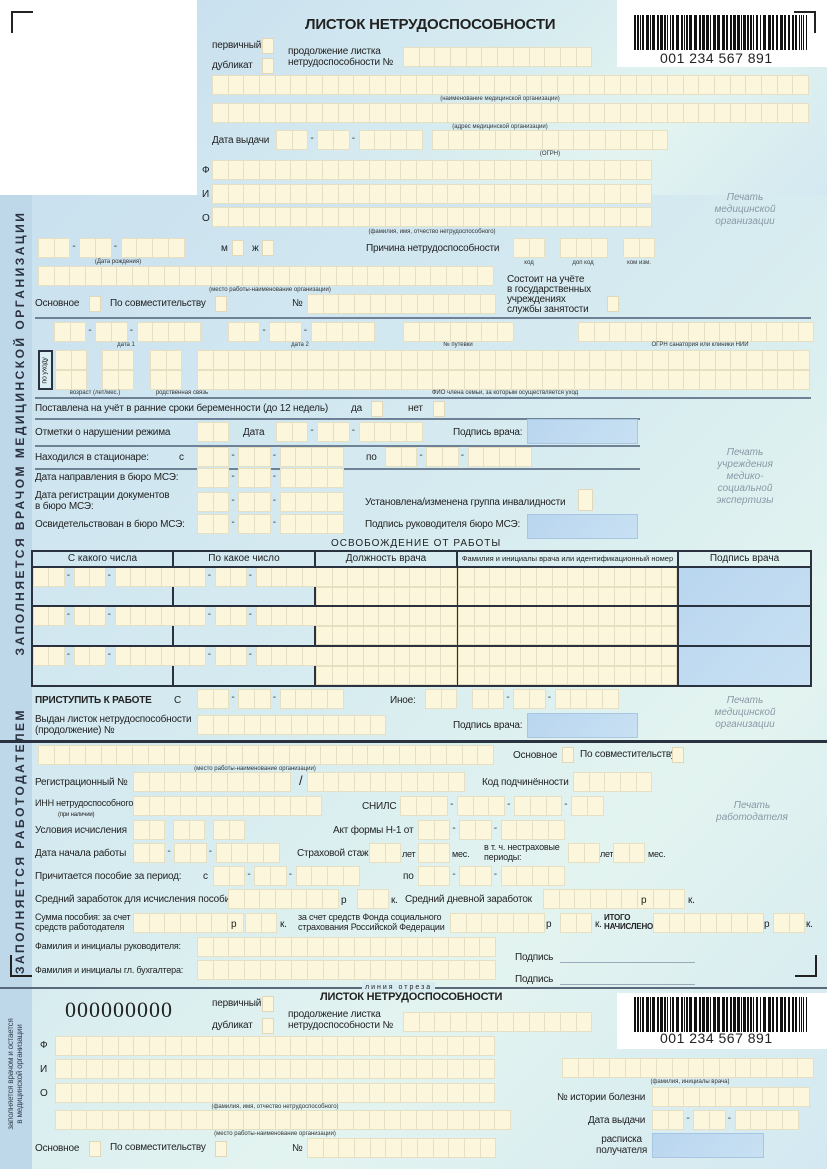  I want to click on head-signature-line, so click(627, 962).